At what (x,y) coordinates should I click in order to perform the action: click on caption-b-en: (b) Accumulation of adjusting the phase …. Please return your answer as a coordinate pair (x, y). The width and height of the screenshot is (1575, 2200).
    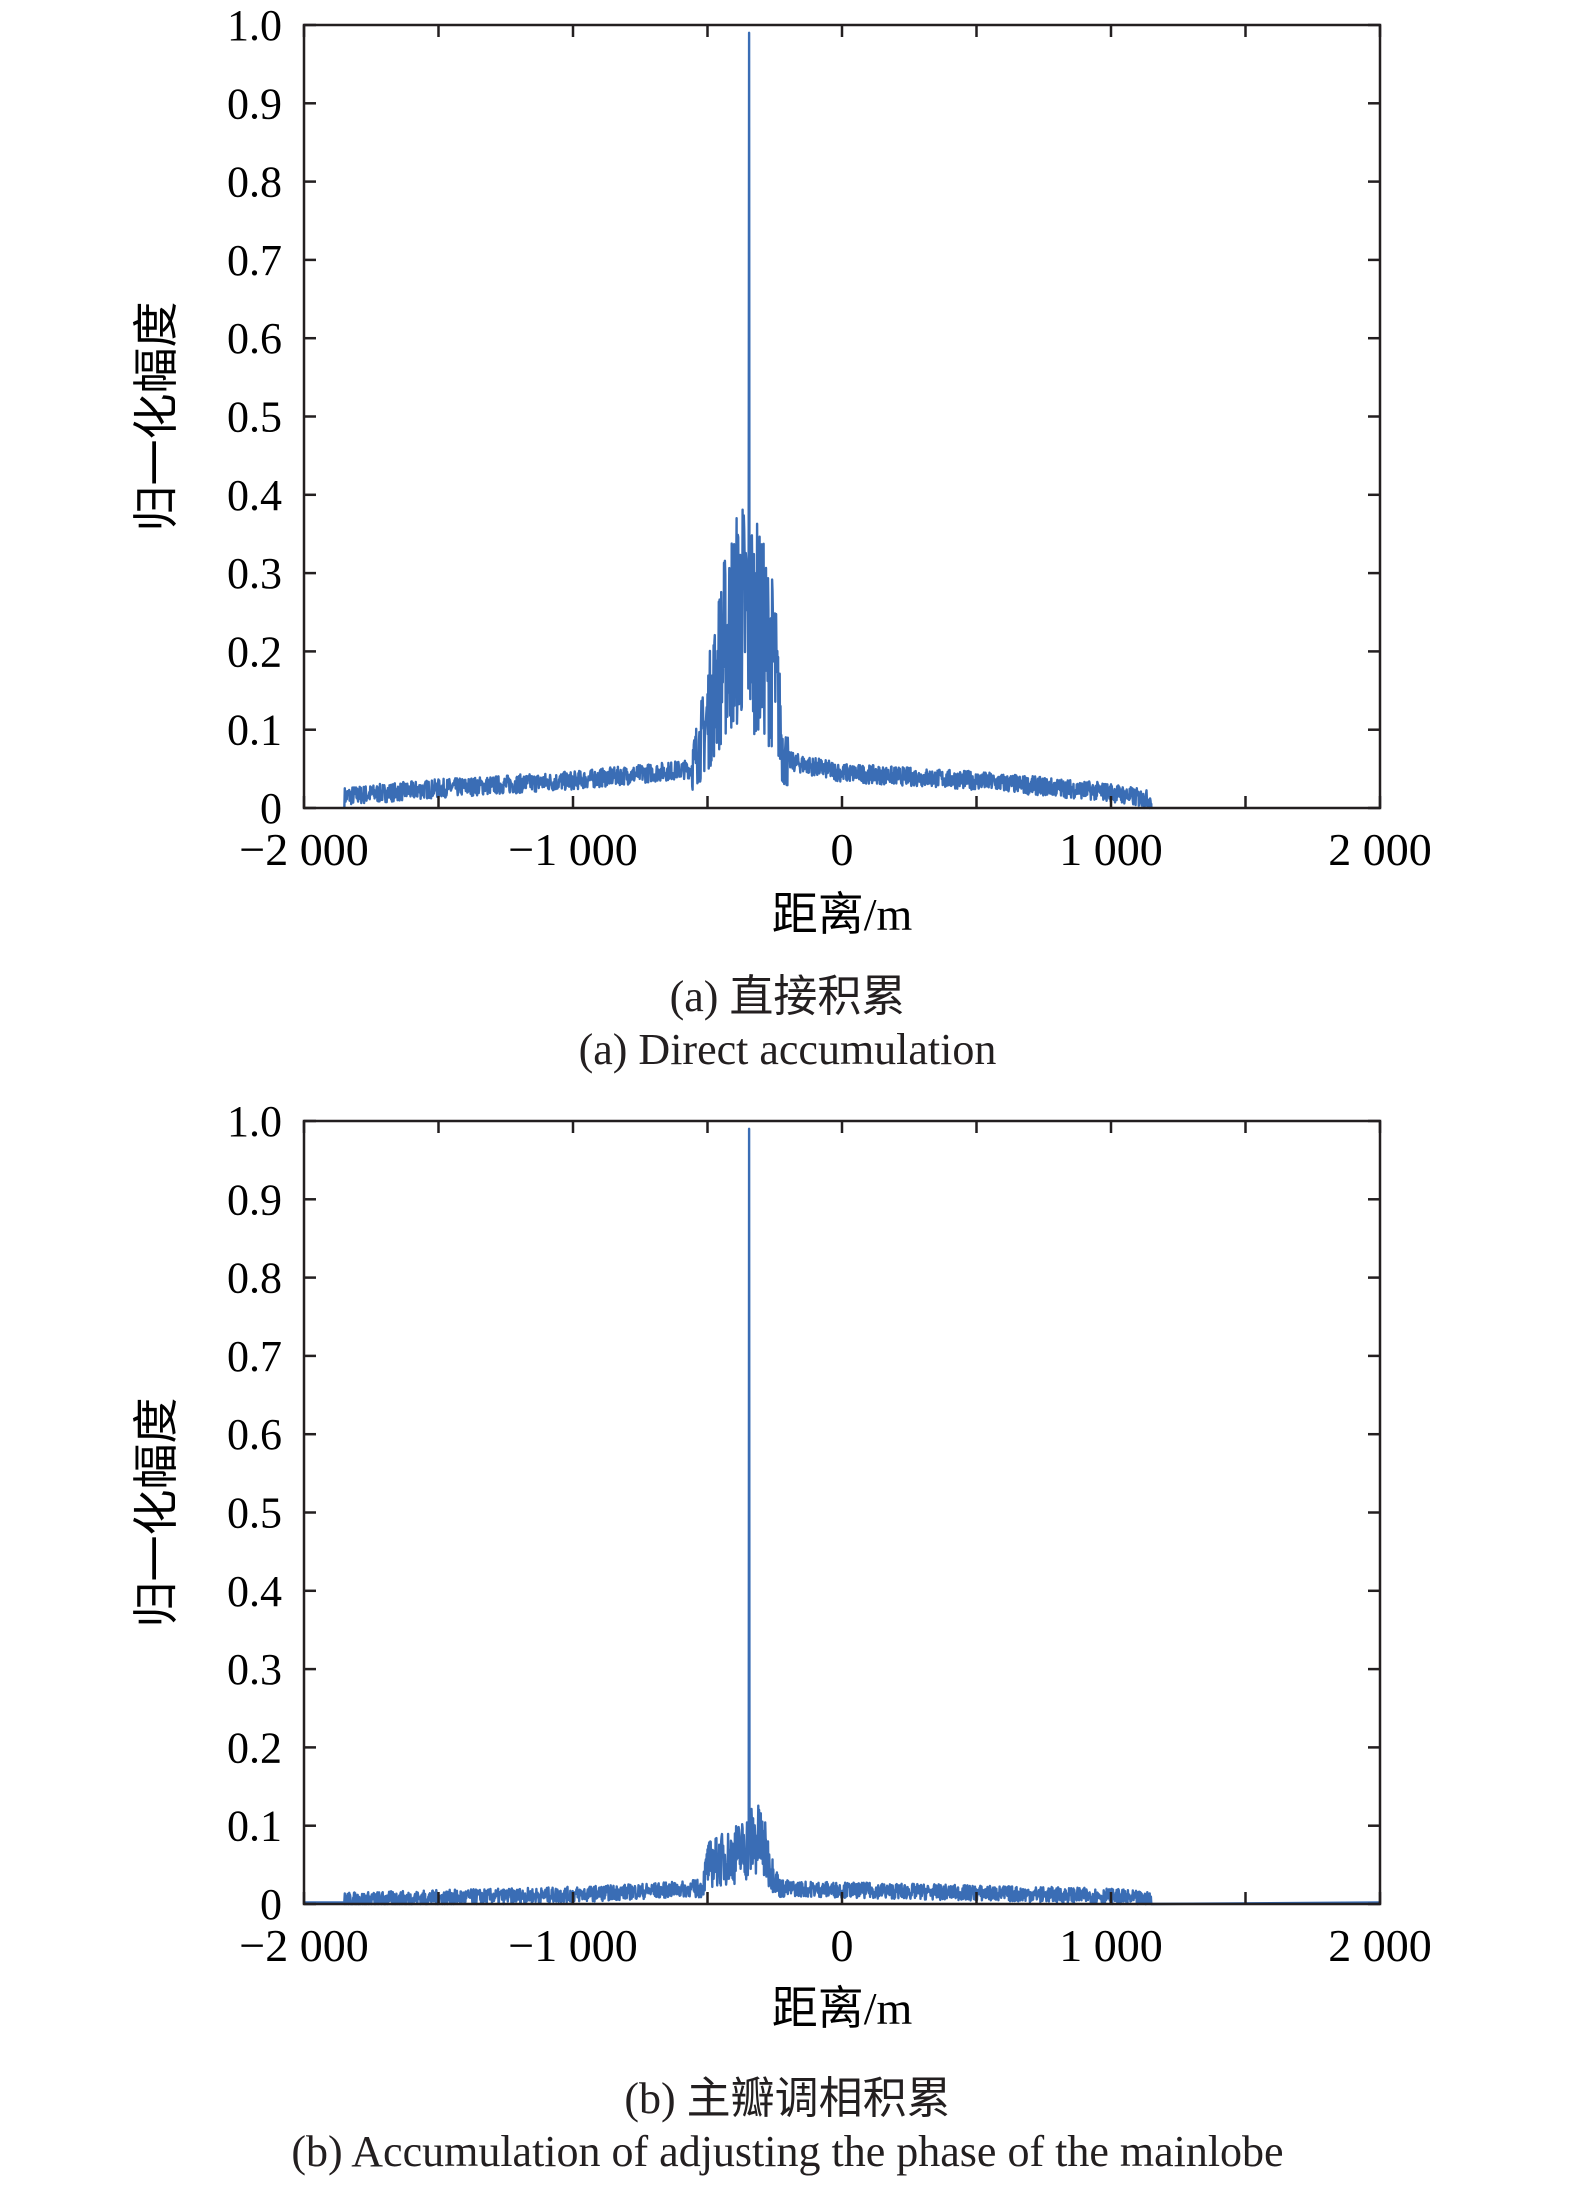
    Looking at the image, I should click on (787, 2151).